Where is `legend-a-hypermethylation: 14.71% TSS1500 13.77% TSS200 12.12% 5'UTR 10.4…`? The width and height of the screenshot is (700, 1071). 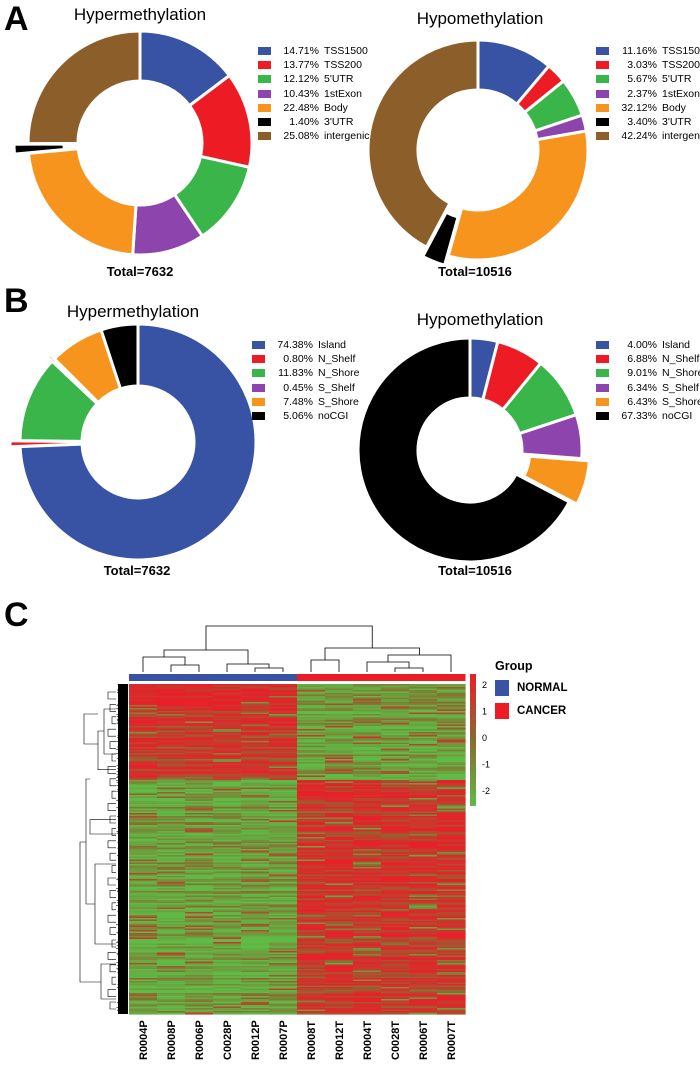 legend-a-hypermethylation: 14.71% TSS1500 13.77% TSS200 12.12% 5'UTR 10.4… is located at coordinates (314, 93).